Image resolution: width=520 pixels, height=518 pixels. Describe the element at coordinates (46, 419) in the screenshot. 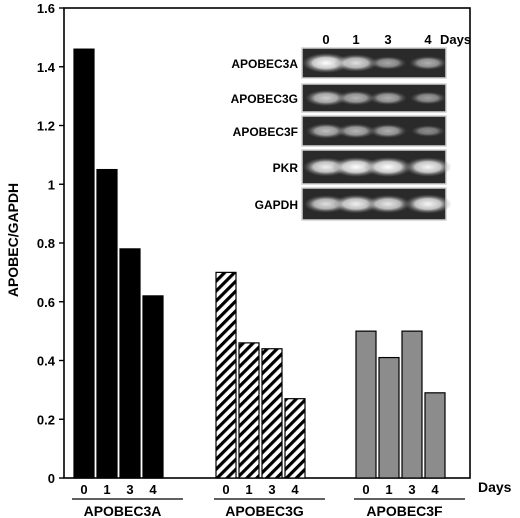

I see `y-tick-label: 0.2` at that location.